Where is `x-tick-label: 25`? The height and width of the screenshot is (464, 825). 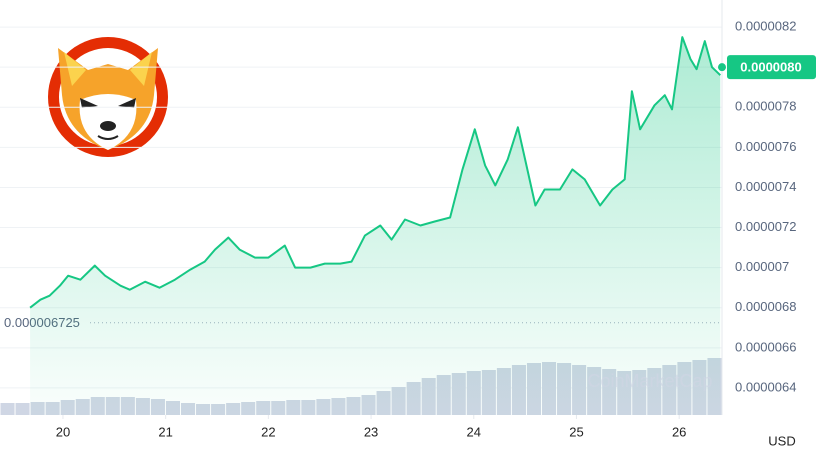
x-tick-label: 25 is located at coordinates (576, 431).